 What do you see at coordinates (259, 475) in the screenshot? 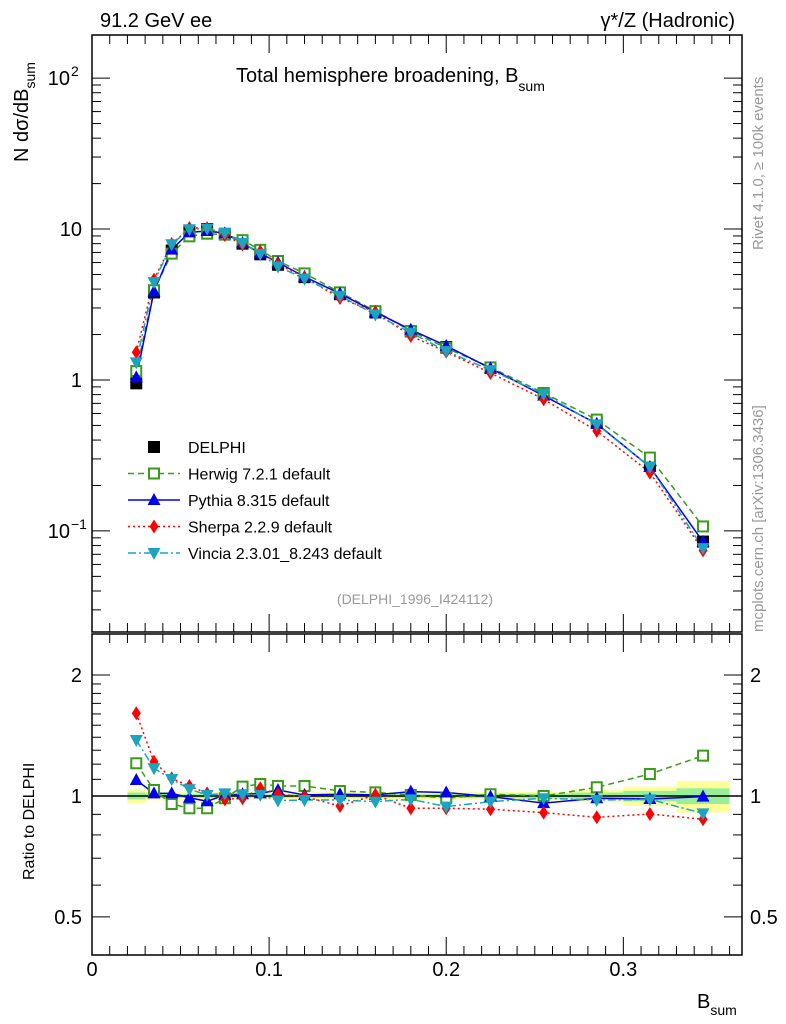
I see `legend-label-herwig: Herwig 7.2.1 default` at bounding box center [259, 475].